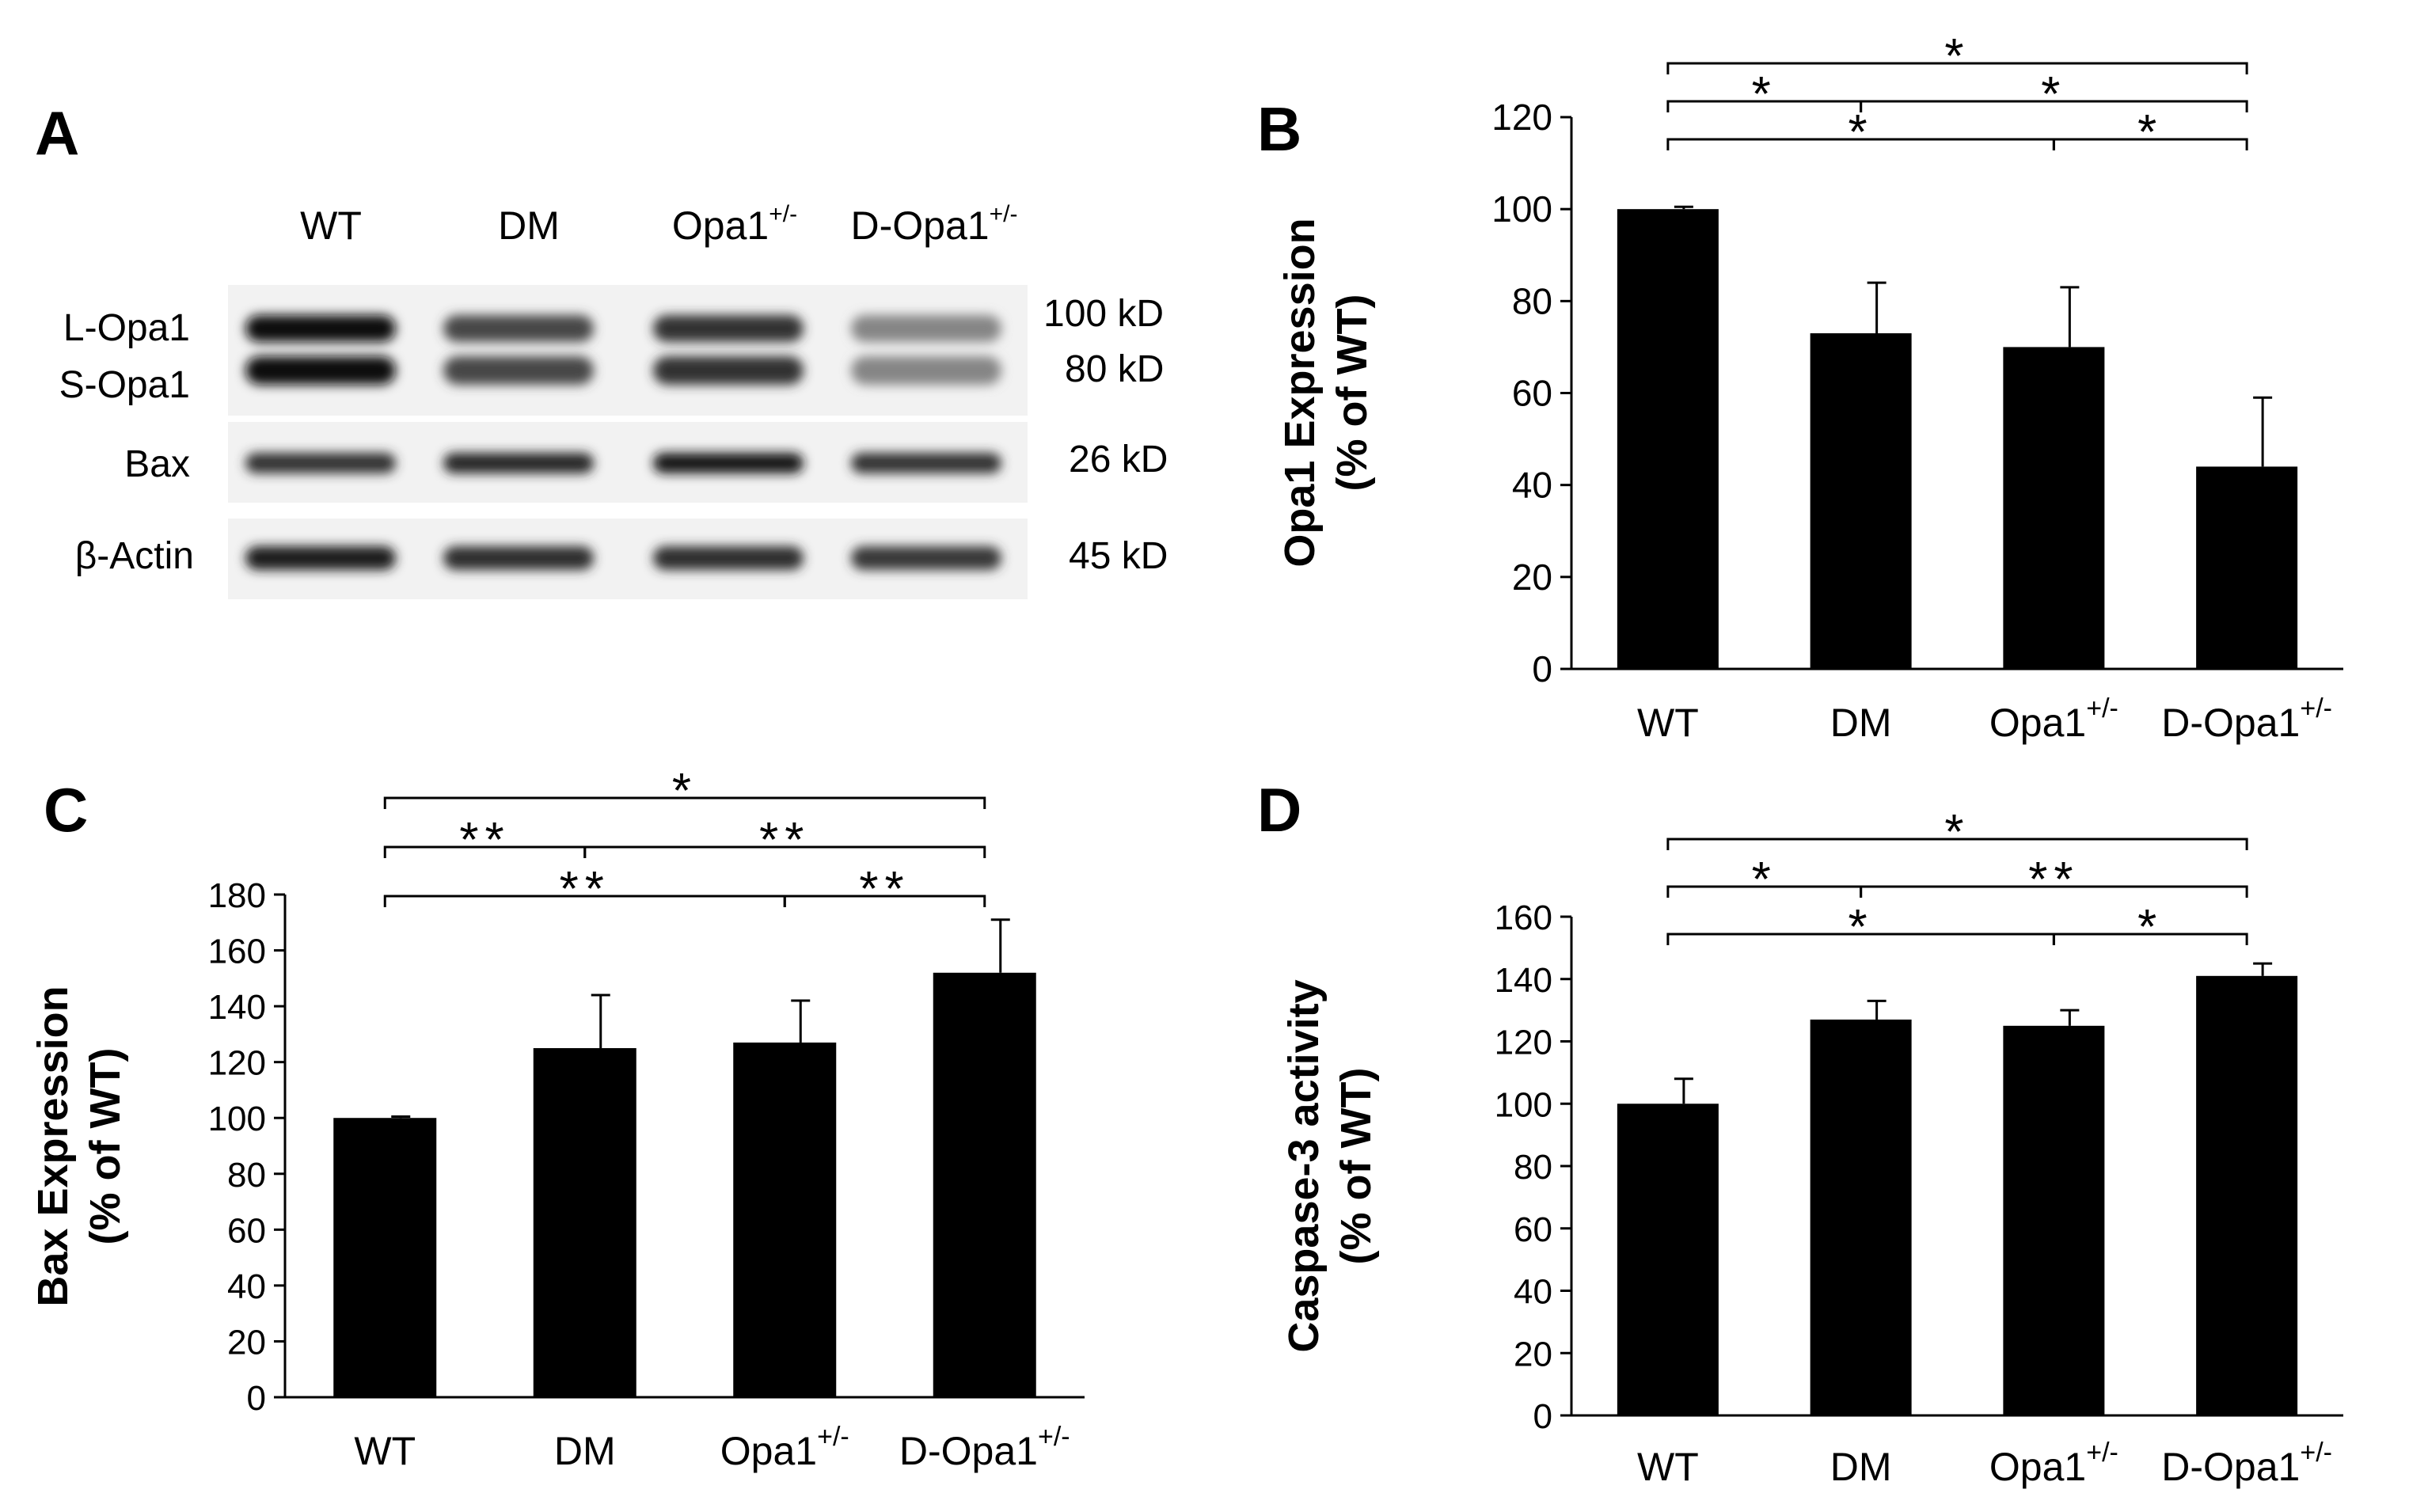 This screenshot has height=1512, width=2409. I want to click on category-label-c-3: Opa1+/-, so click(784, 1447).